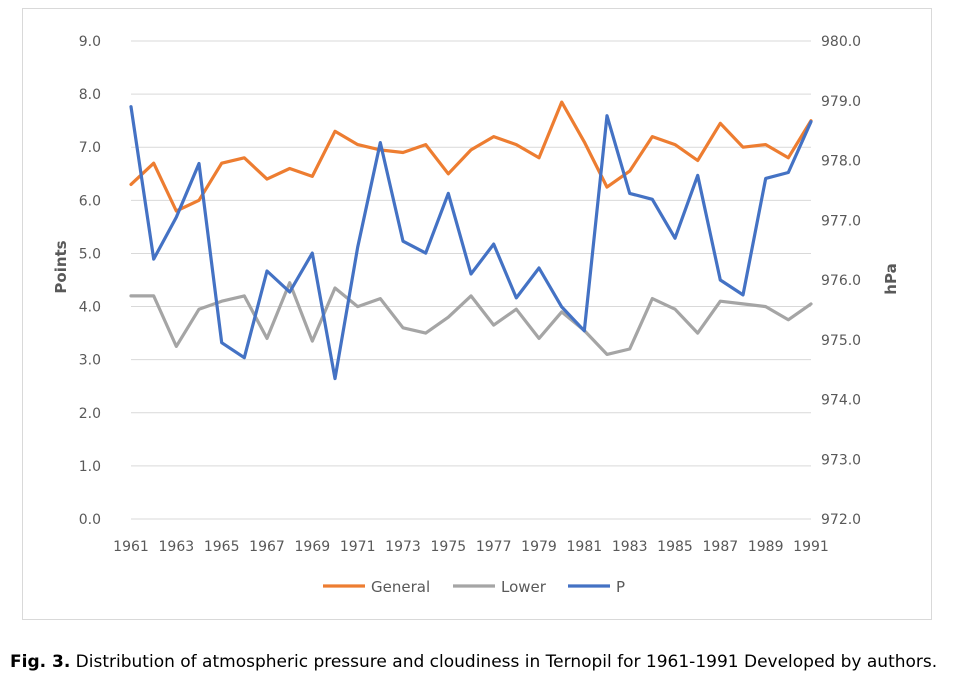  I want to click on x-tick-label: 1963, so click(177, 547).